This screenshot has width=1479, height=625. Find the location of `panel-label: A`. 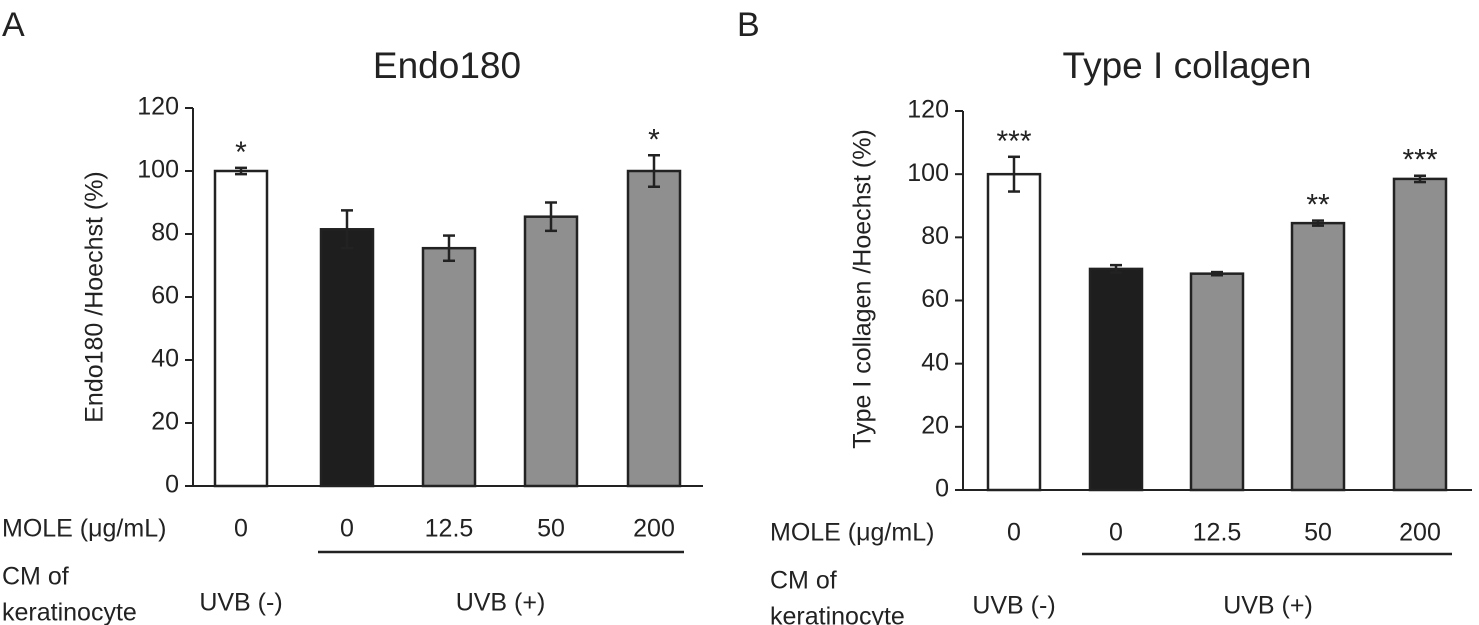

panel-label: A is located at coordinates (13, 25).